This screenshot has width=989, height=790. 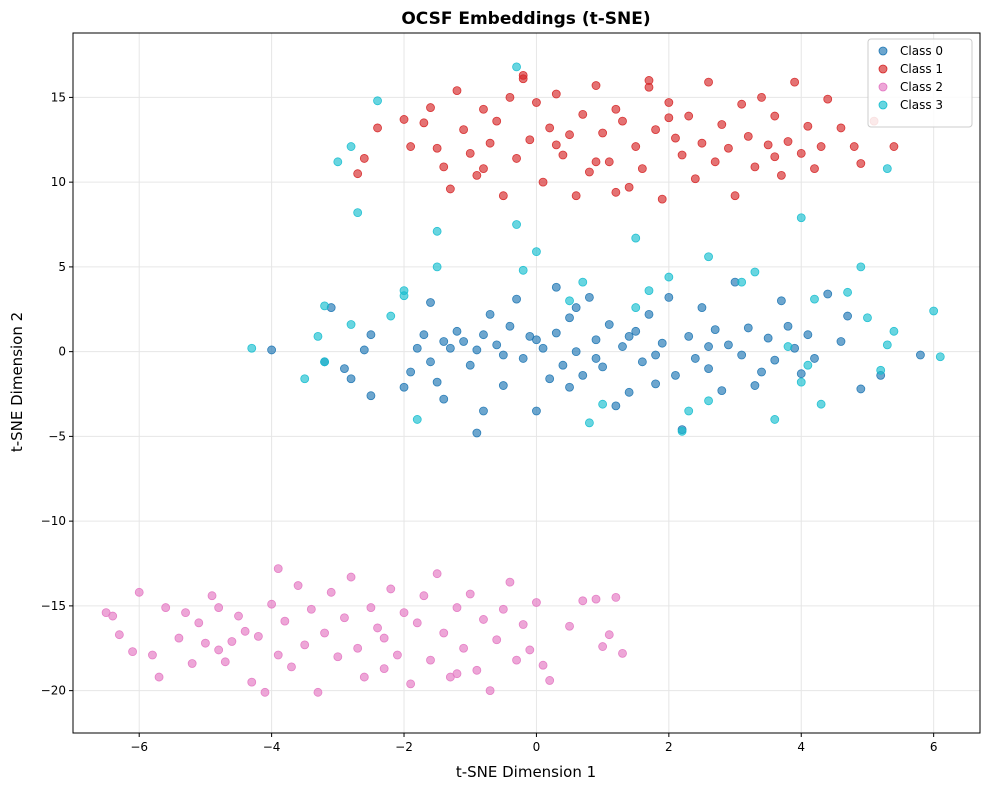 I want to click on legend-box, so click(x=920, y=83).